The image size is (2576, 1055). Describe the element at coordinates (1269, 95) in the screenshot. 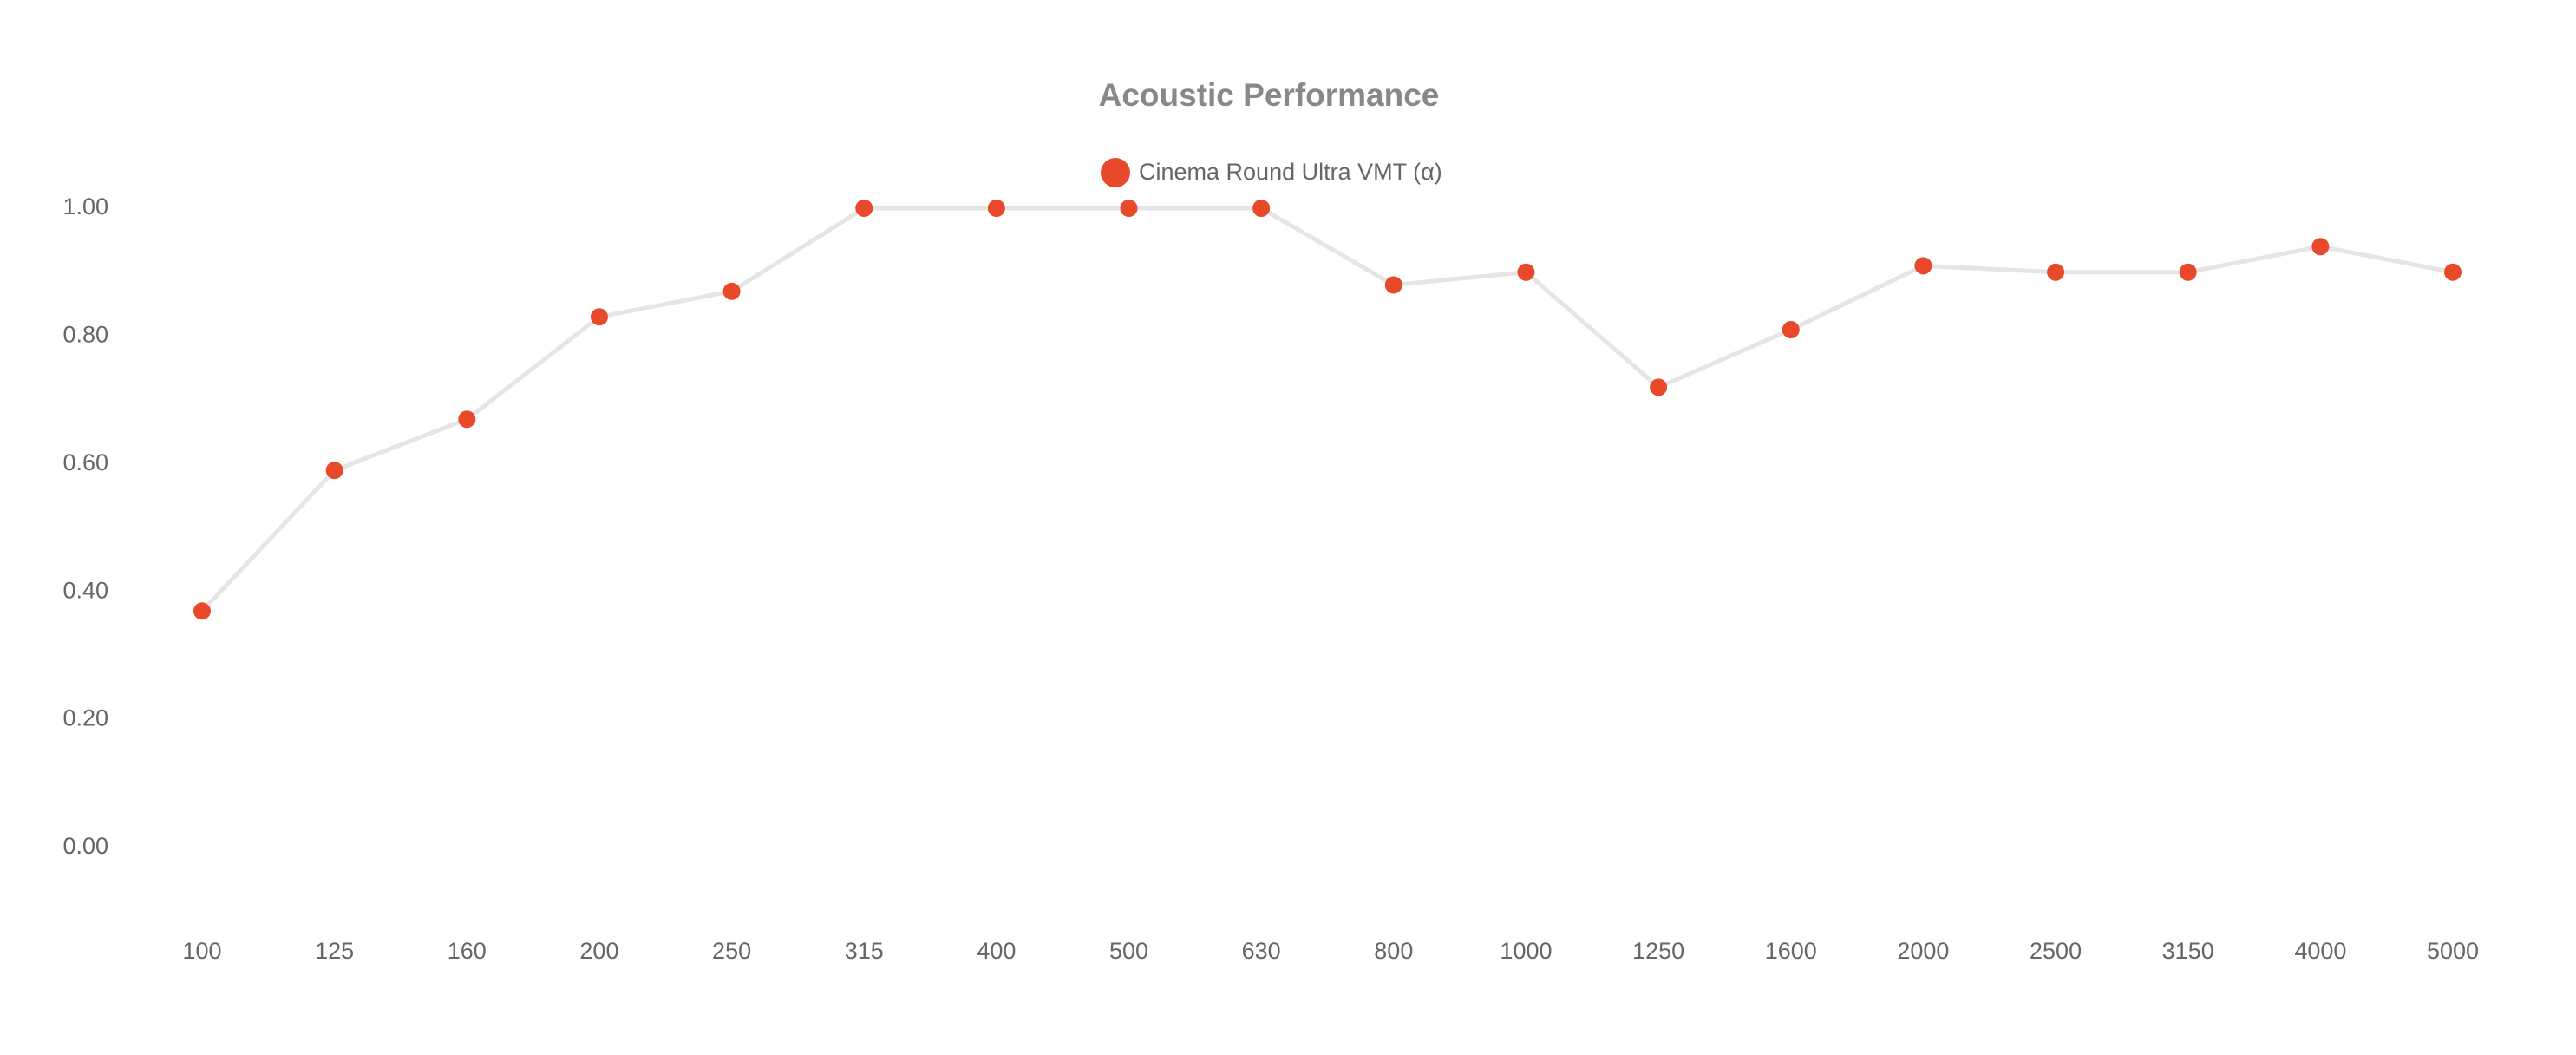

I see `chart-title: Acoustic Performance` at that location.